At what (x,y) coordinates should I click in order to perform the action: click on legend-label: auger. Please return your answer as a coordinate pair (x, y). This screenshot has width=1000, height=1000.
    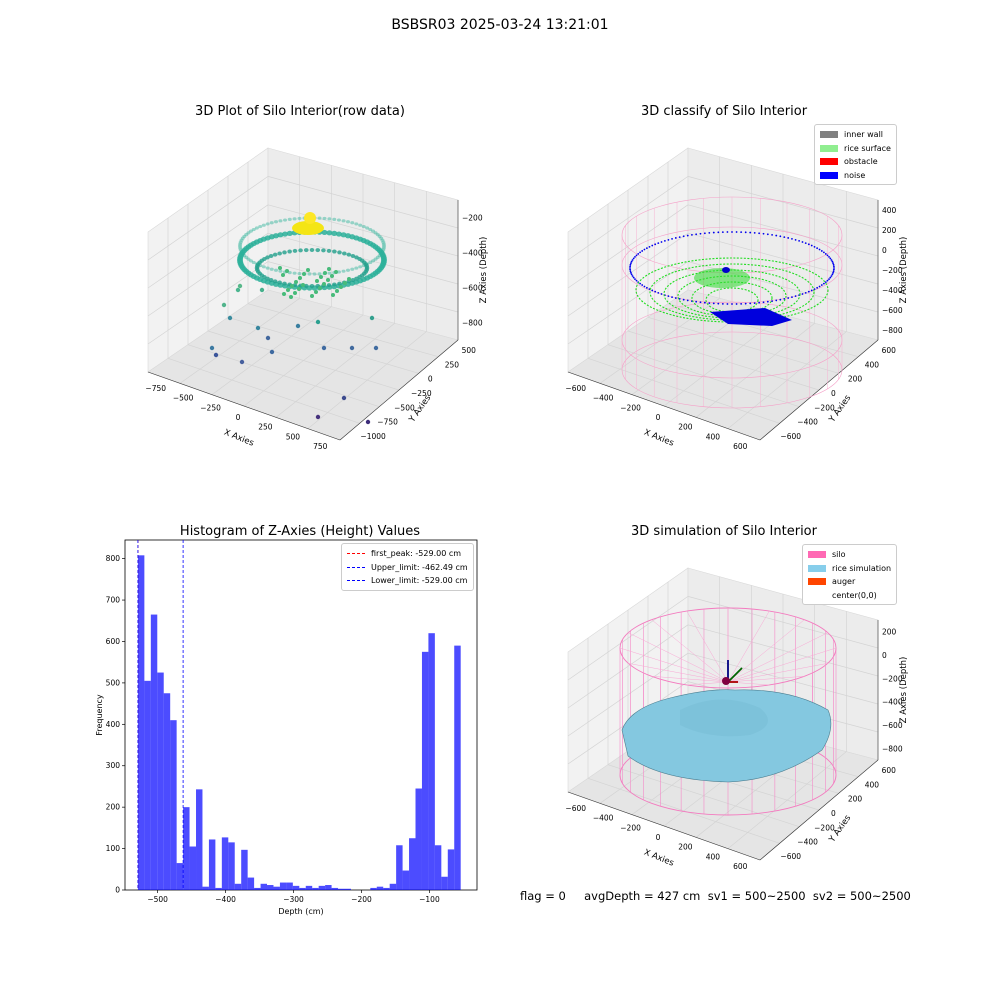
    Looking at the image, I should click on (844, 582).